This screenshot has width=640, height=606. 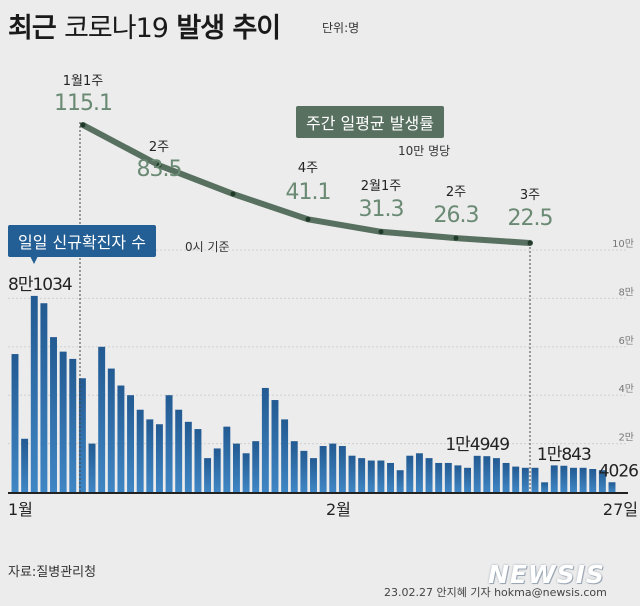 What do you see at coordinates (626, 389) in the screenshot?
I see `y-tick-label: 4만` at bounding box center [626, 389].